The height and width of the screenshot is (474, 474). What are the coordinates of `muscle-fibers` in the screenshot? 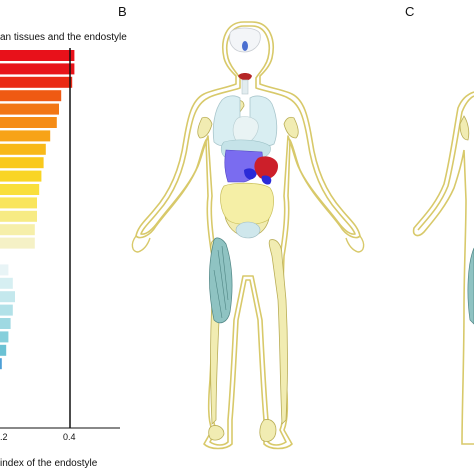 It's located at (221, 282).